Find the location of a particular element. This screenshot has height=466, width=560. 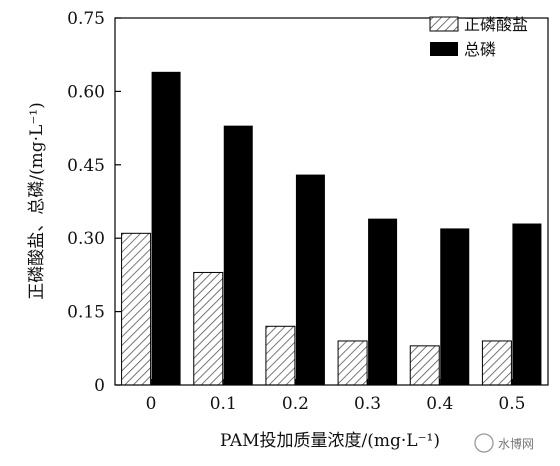

y-tick-label: 0.45 is located at coordinates (86, 166).